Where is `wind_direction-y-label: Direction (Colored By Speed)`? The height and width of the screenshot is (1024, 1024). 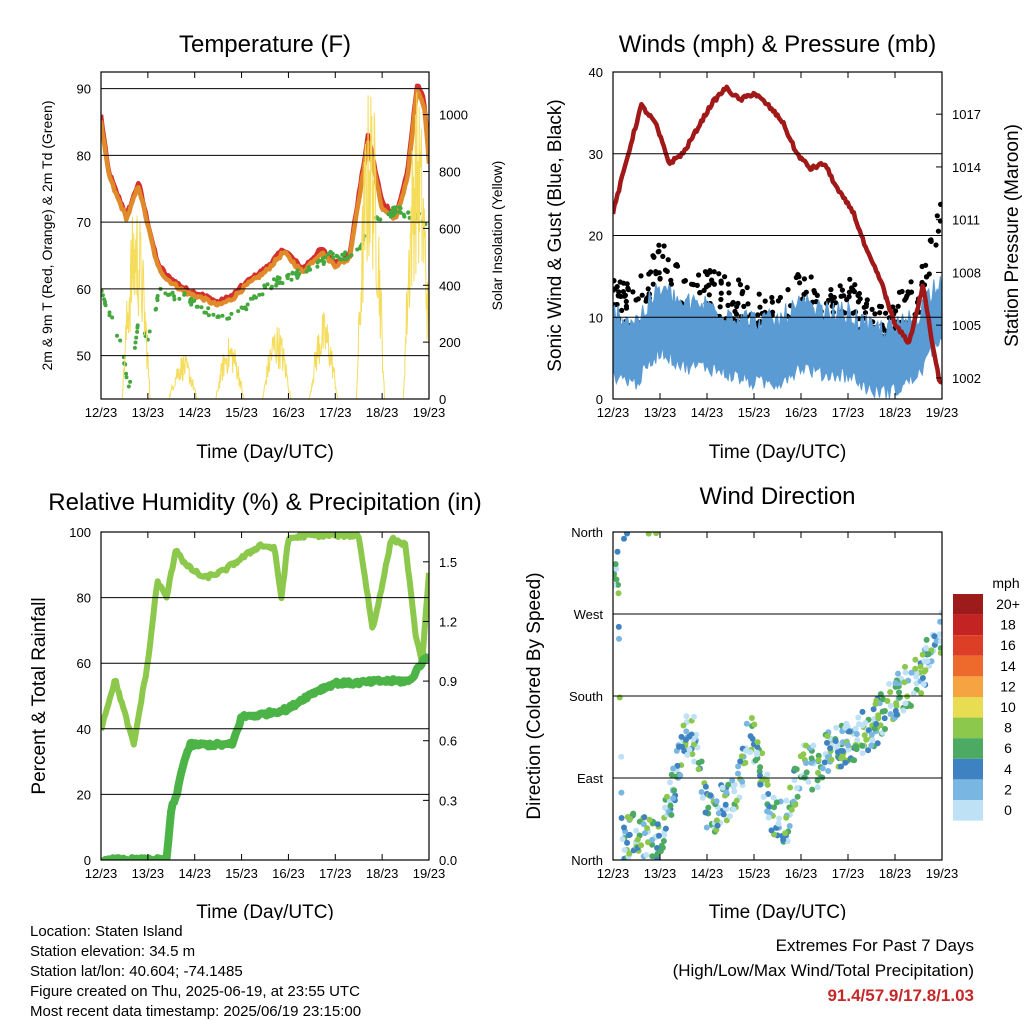 wind_direction-y-label: Direction (Colored By Speed) is located at coordinates (534, 695).